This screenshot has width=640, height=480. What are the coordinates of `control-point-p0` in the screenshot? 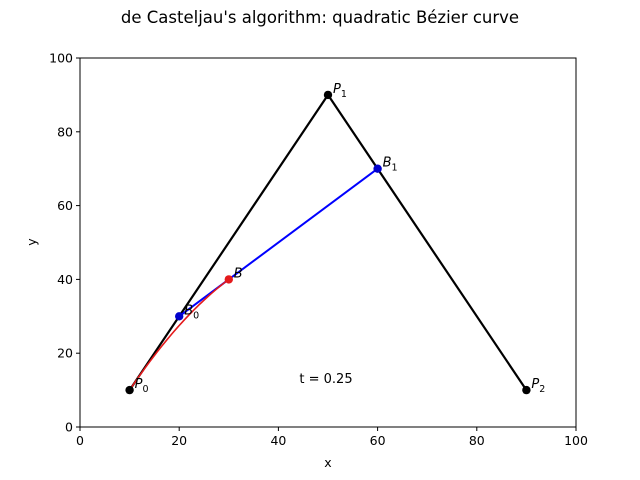 It's located at (129, 390).